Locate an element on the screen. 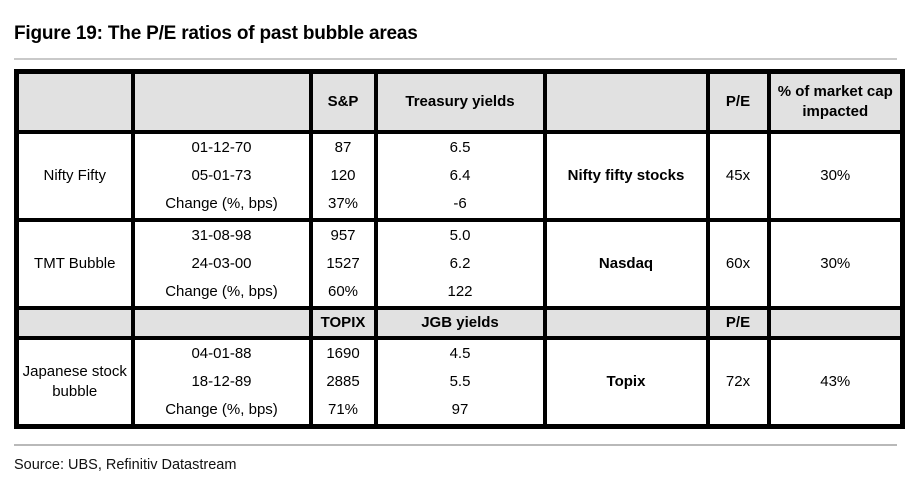  jp-header-pe: P/E is located at coordinates (738, 322).